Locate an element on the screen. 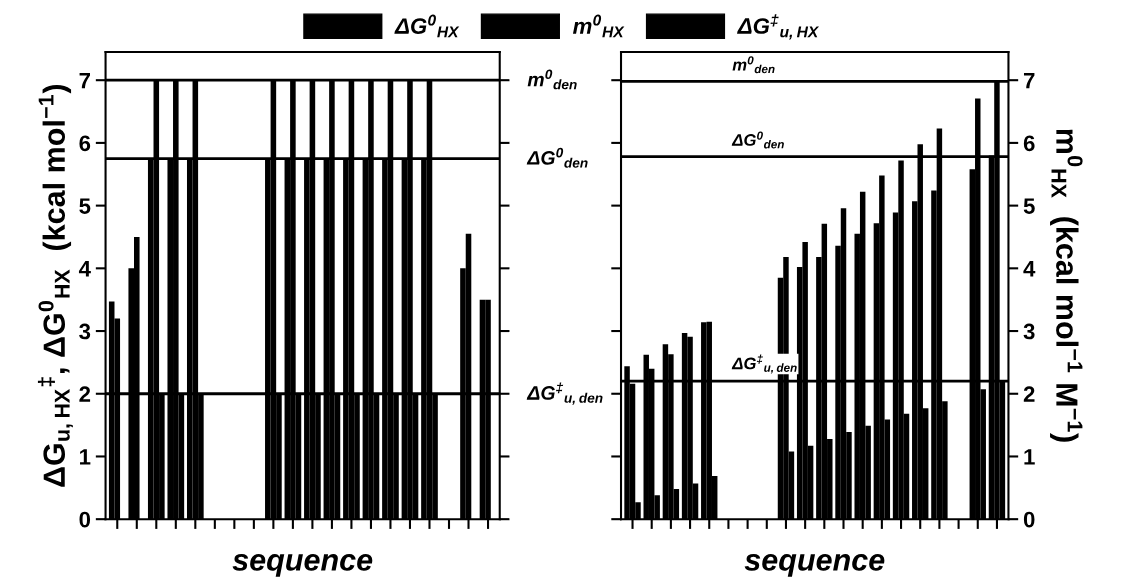 The width and height of the screenshot is (1123, 584). y-tick-label: 2 is located at coordinates (85, 394).